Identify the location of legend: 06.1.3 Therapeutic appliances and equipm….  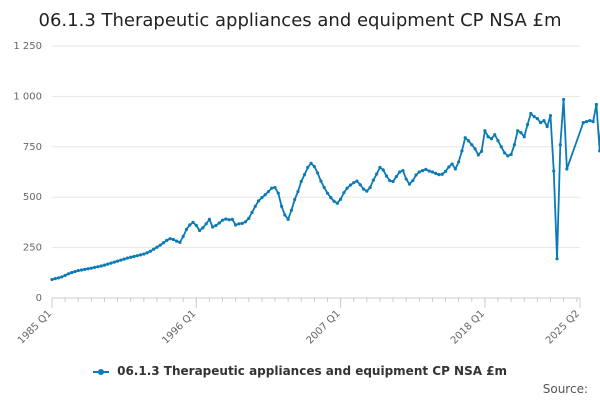
(300, 371).